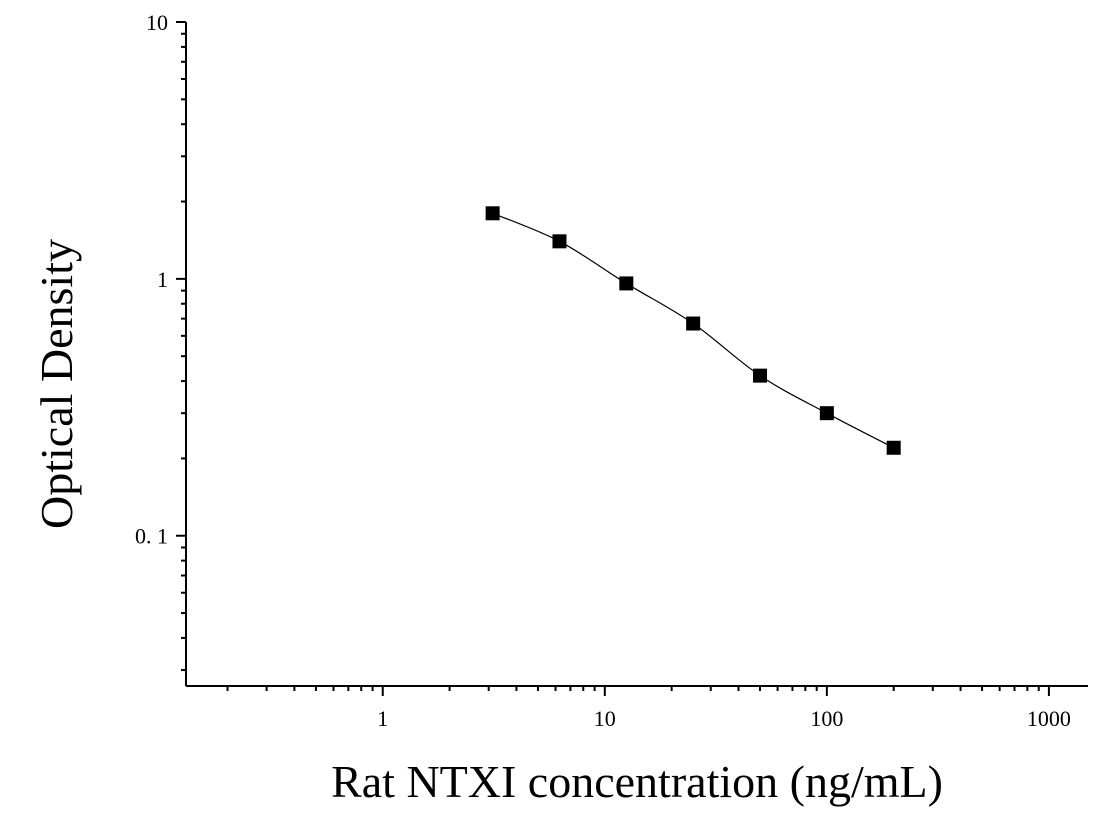 This screenshot has width=1105, height=817. I want to click on y-tick-label: 1, so click(162, 279).